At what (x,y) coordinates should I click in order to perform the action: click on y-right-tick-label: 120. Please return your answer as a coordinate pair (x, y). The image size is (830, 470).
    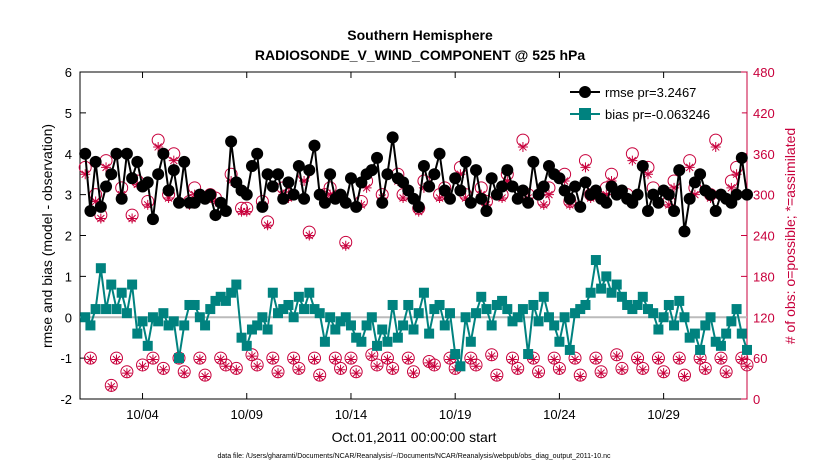
    Looking at the image, I should click on (764, 317).